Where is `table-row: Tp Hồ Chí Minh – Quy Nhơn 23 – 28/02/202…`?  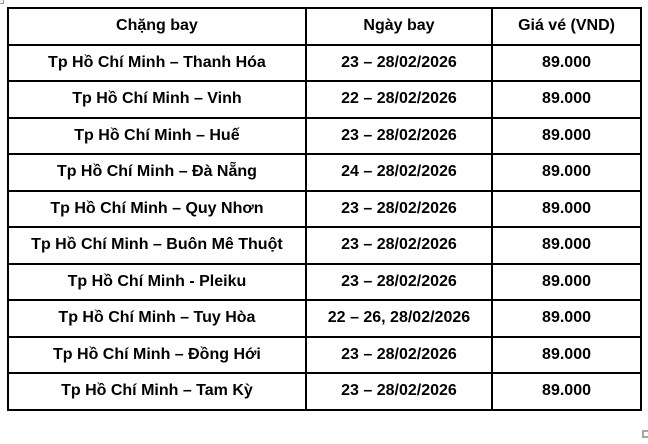 table-row: Tp Hồ Chí Minh – Quy Nhơn 23 – 28/02/202… is located at coordinates (324, 208).